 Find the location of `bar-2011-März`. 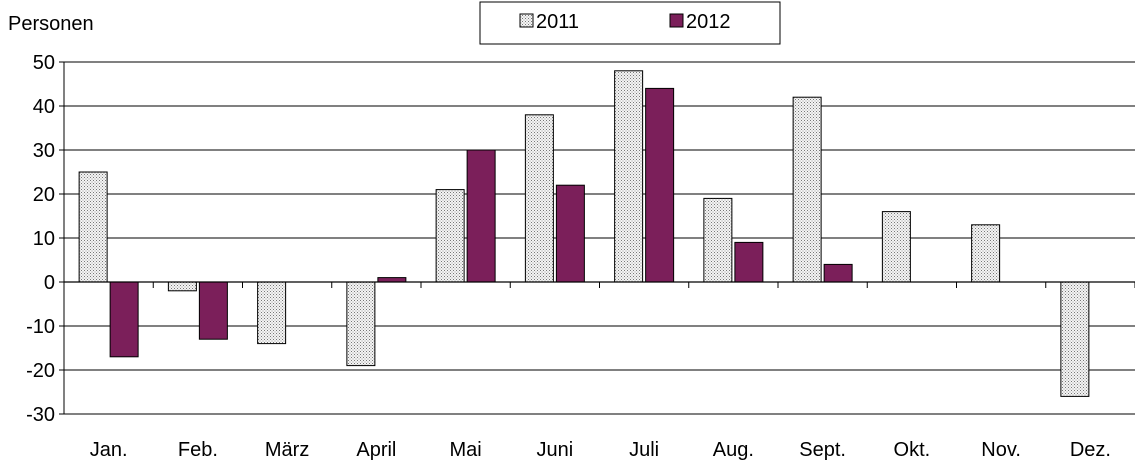

bar-2011-März is located at coordinates (272, 313).